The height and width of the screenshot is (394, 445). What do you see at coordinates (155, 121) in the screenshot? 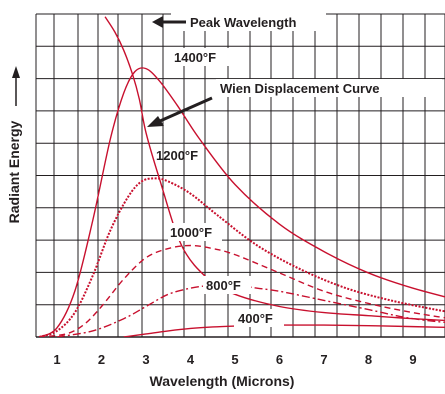
I see `wien-arrow-head` at bounding box center [155, 121].